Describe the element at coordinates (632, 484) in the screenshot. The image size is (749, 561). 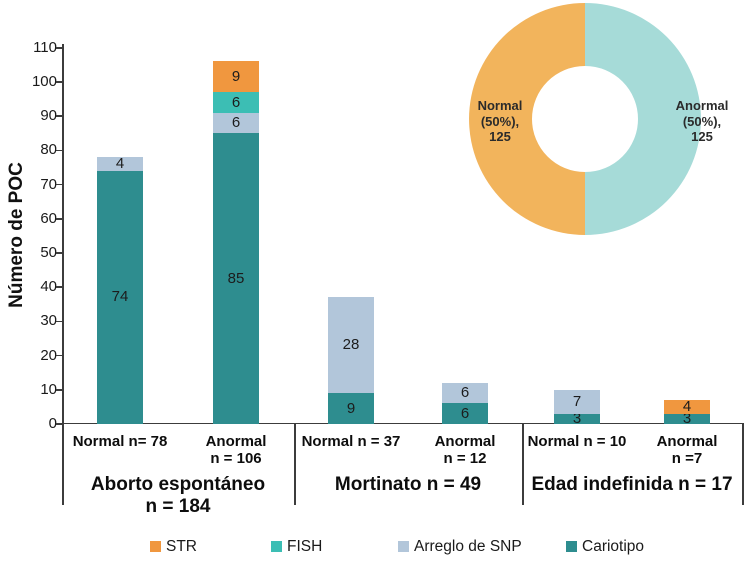
I see `group-label: Edad indefinida n = 17` at that location.